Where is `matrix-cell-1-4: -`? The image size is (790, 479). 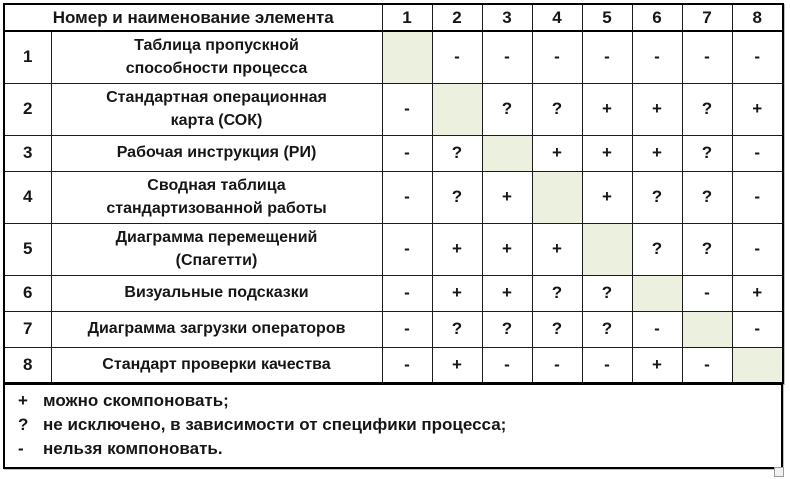 matrix-cell-1-4: - is located at coordinates (557, 57).